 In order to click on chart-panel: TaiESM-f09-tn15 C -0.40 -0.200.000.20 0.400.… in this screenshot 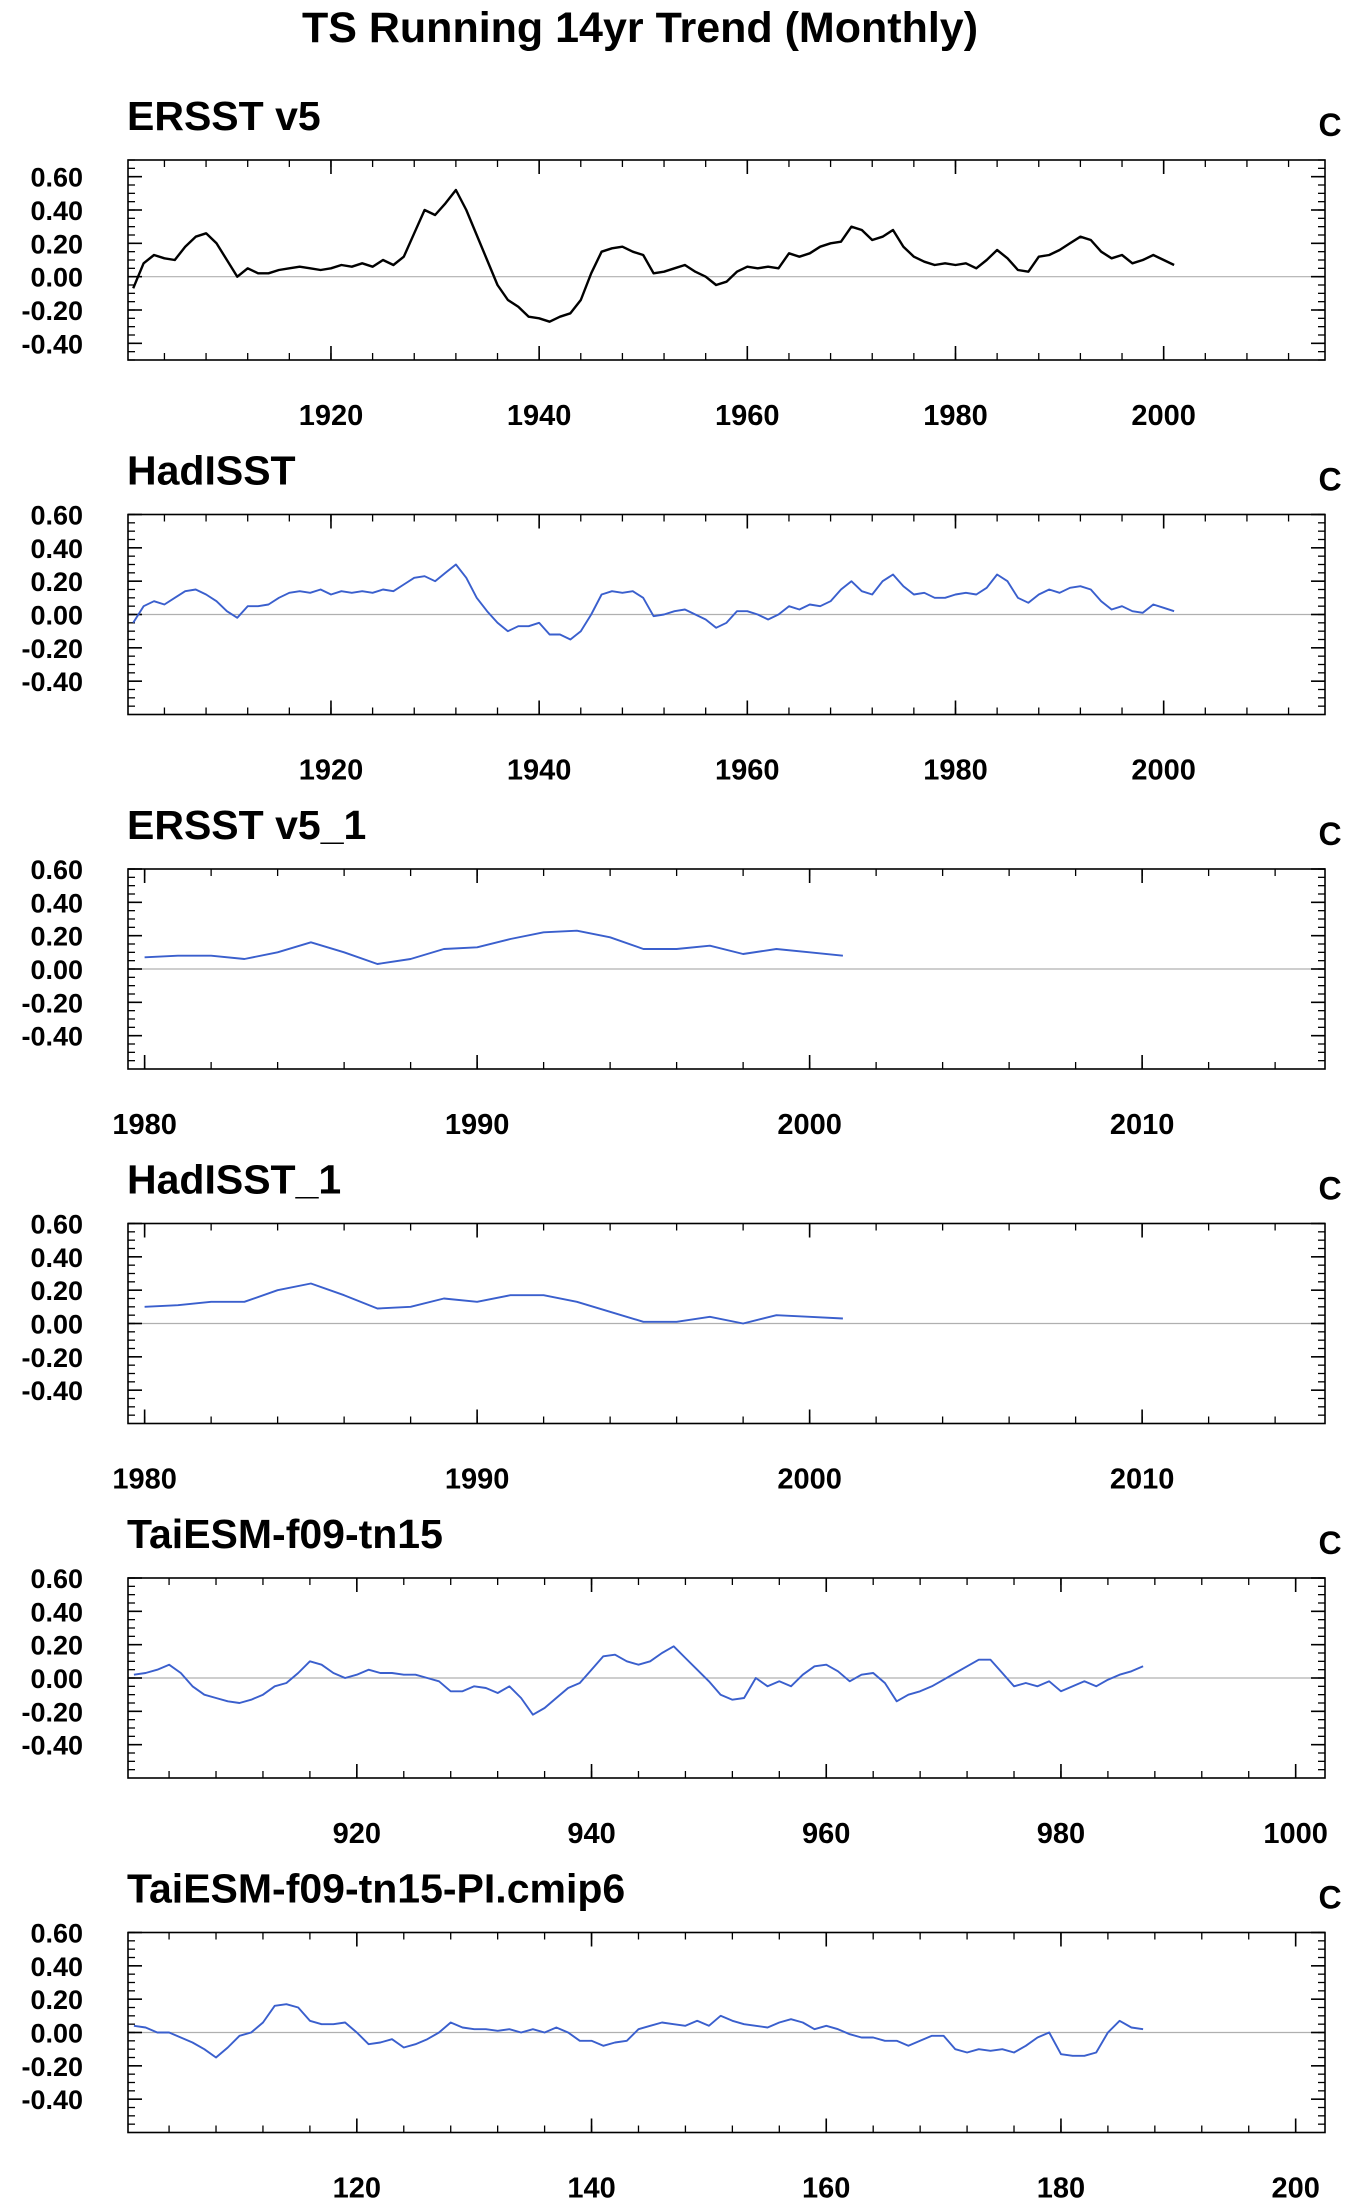, I will do `click(681, 1680)`.